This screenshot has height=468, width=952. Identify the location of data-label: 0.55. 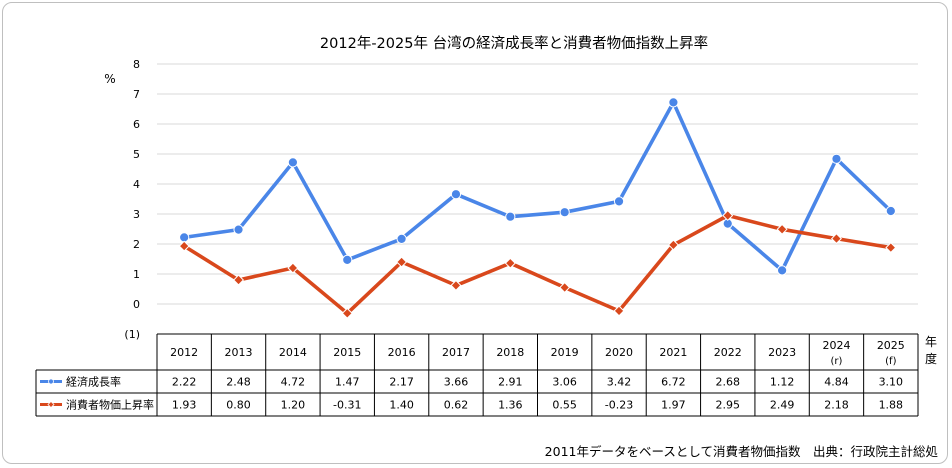
(564, 405).